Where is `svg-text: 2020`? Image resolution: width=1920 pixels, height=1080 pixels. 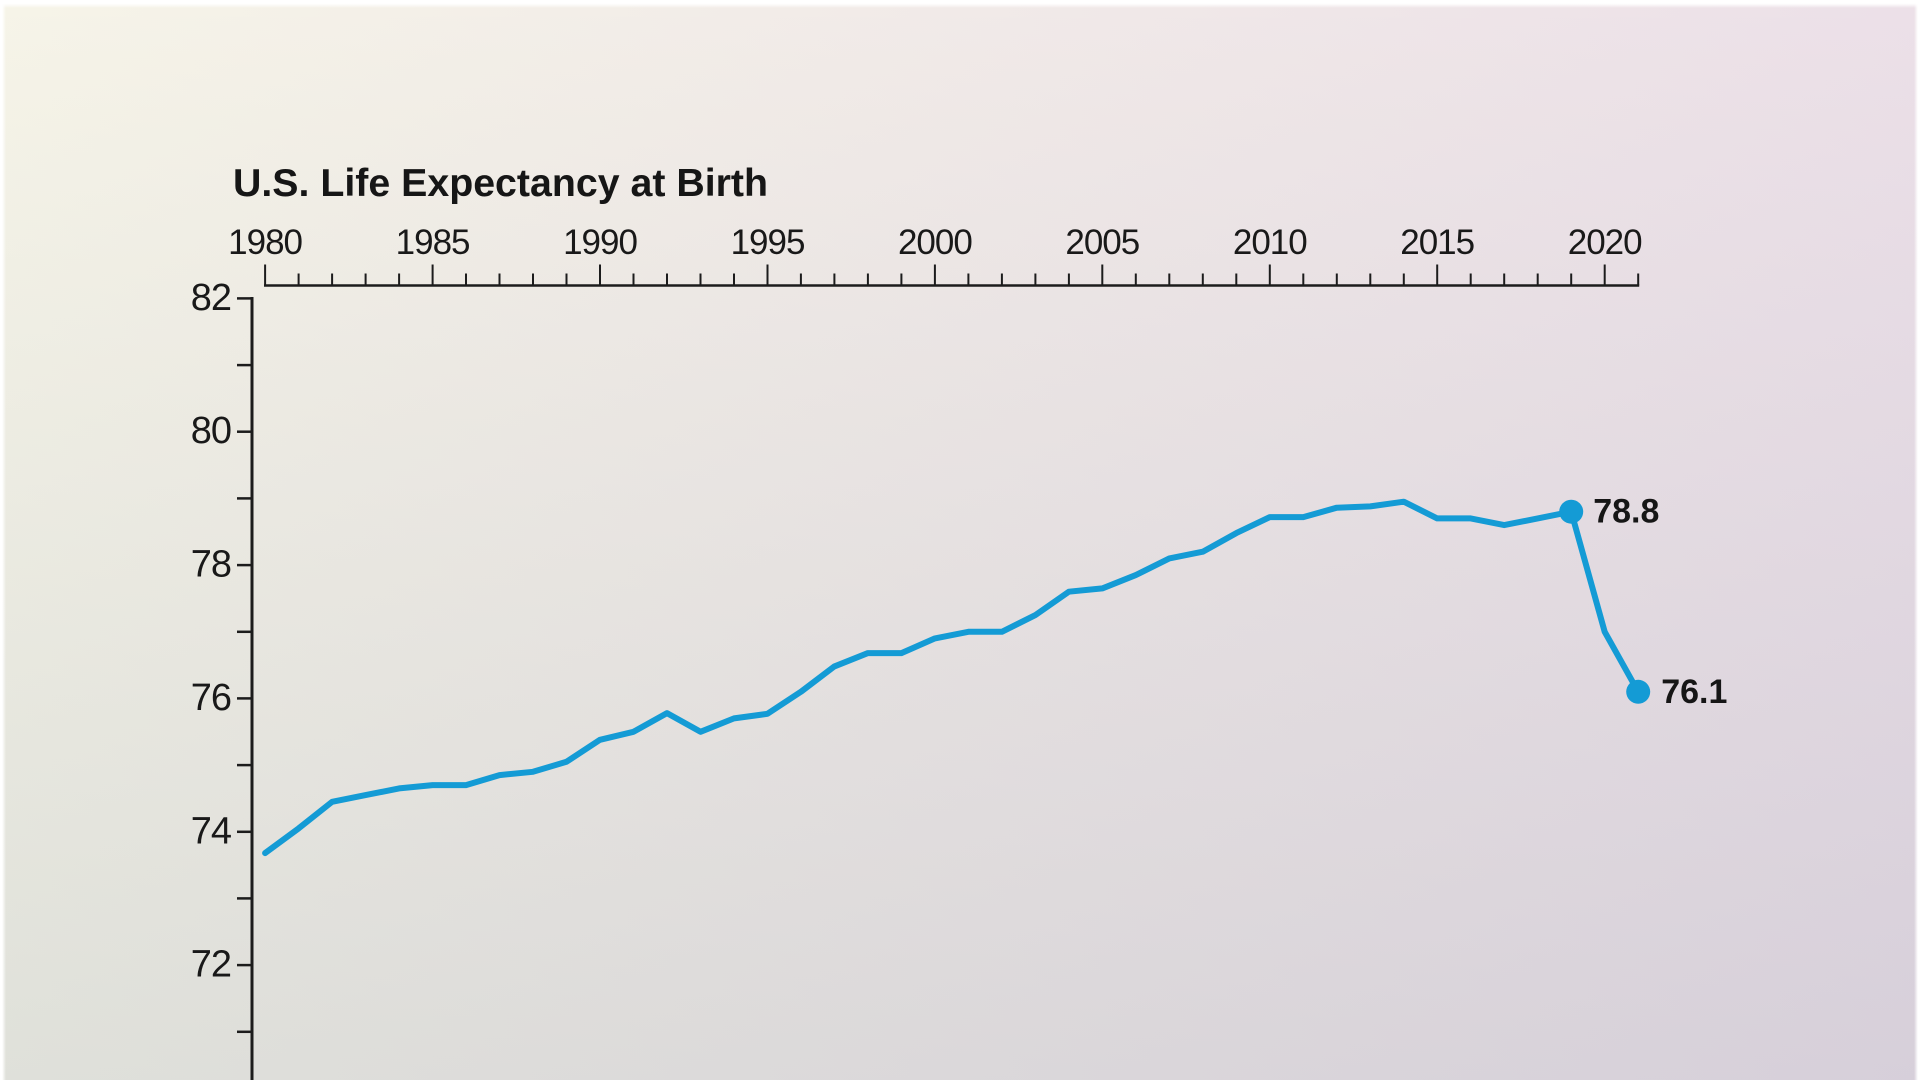
svg-text: 2020 is located at coordinates (1605, 242).